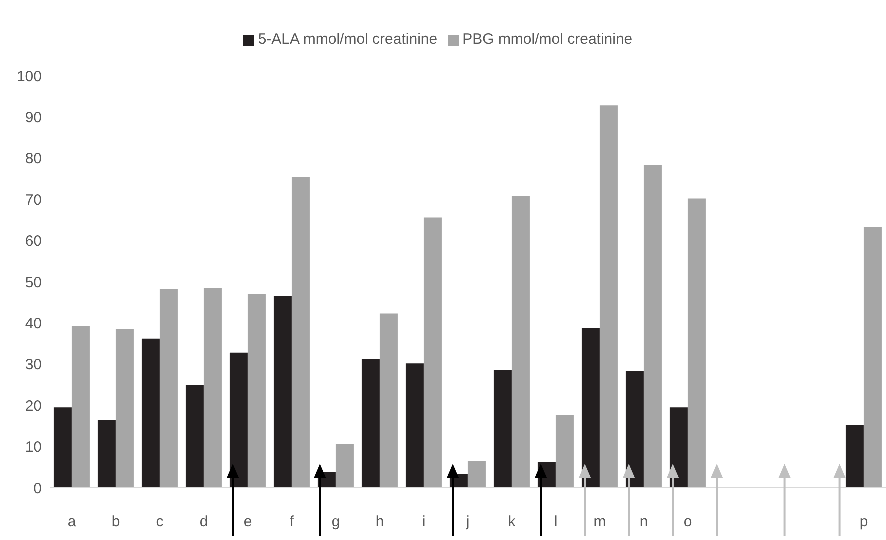  What do you see at coordinates (33, 241) in the screenshot?
I see `y-tick-label: 60` at bounding box center [33, 241].